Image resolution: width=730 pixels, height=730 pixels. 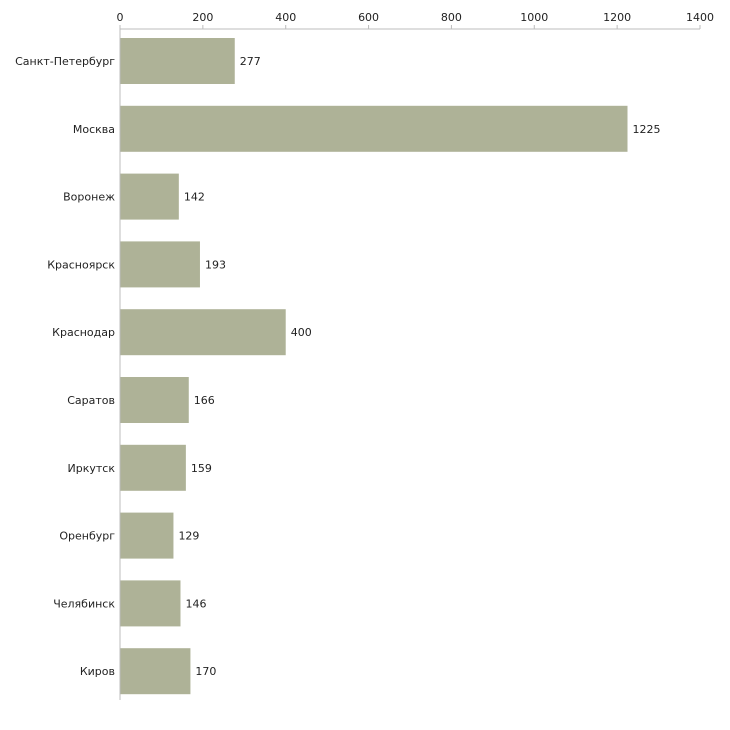 What do you see at coordinates (215, 264) in the screenshot?
I see `bar-value-label: 193` at bounding box center [215, 264].